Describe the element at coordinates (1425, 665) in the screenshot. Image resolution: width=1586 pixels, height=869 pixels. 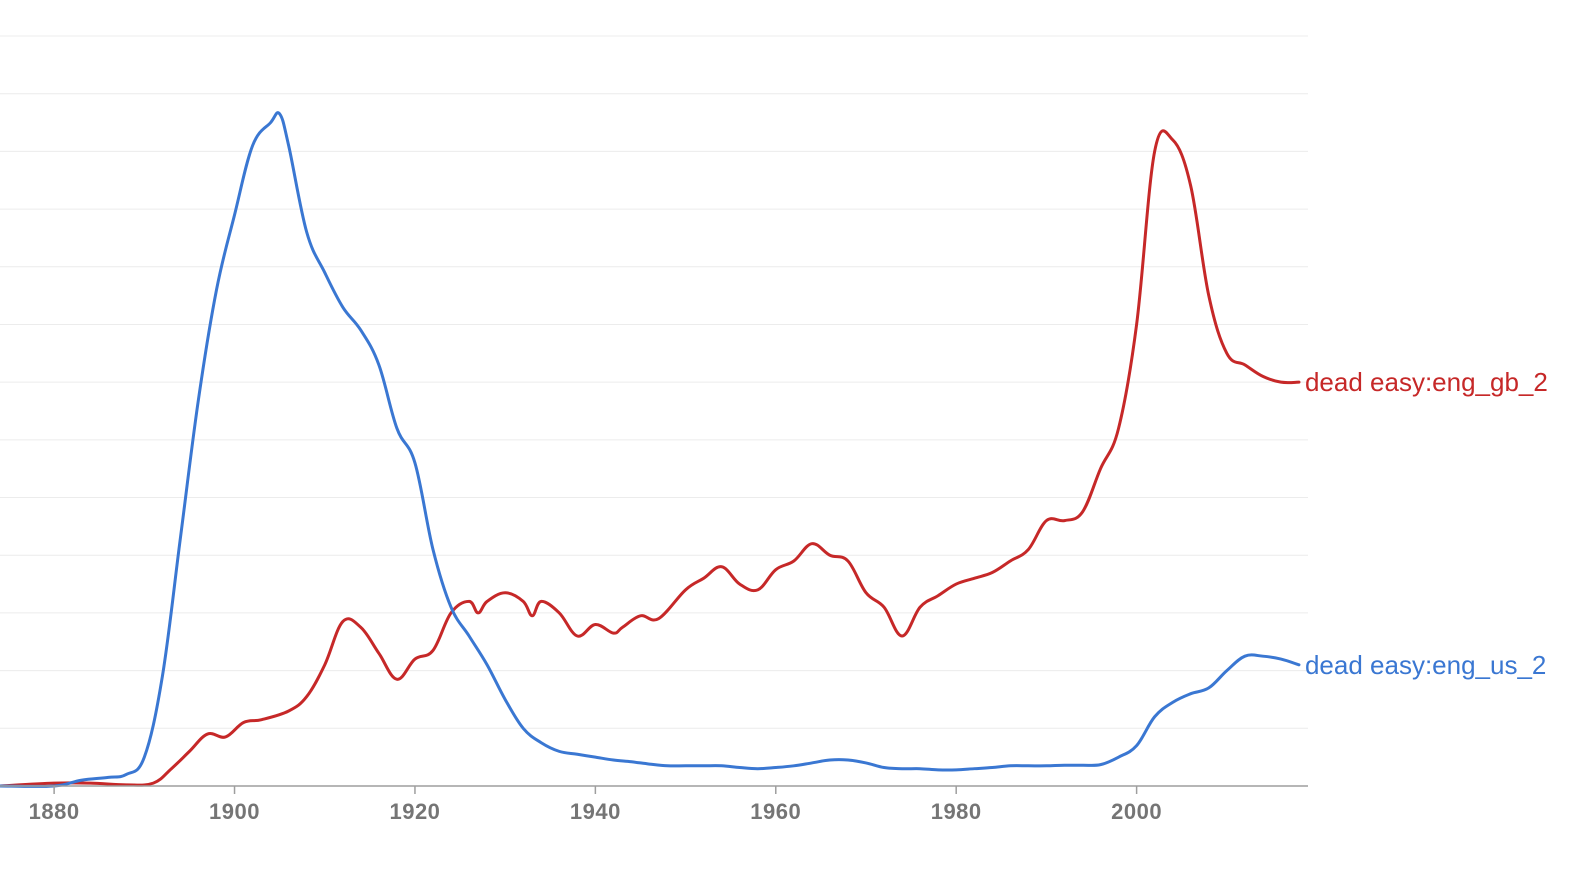
I see `series-label-1: dead easy:eng_us_2` at that location.